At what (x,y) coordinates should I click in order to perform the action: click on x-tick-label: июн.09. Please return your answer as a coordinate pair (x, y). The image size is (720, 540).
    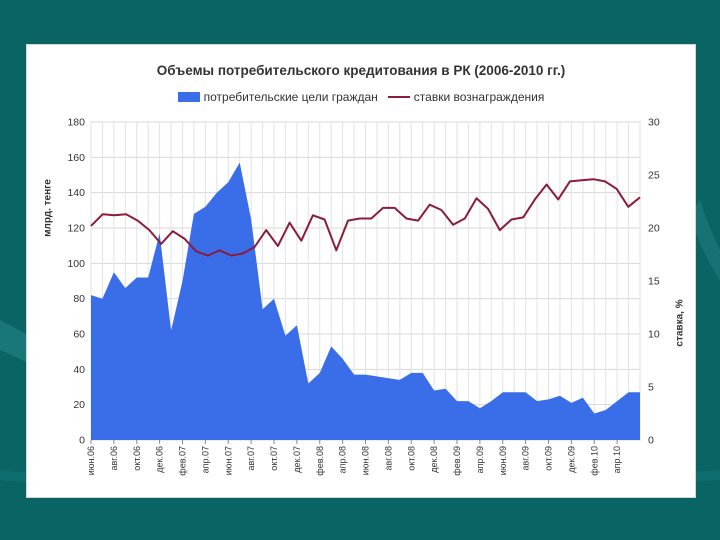
    Looking at the image, I should click on (503, 460).